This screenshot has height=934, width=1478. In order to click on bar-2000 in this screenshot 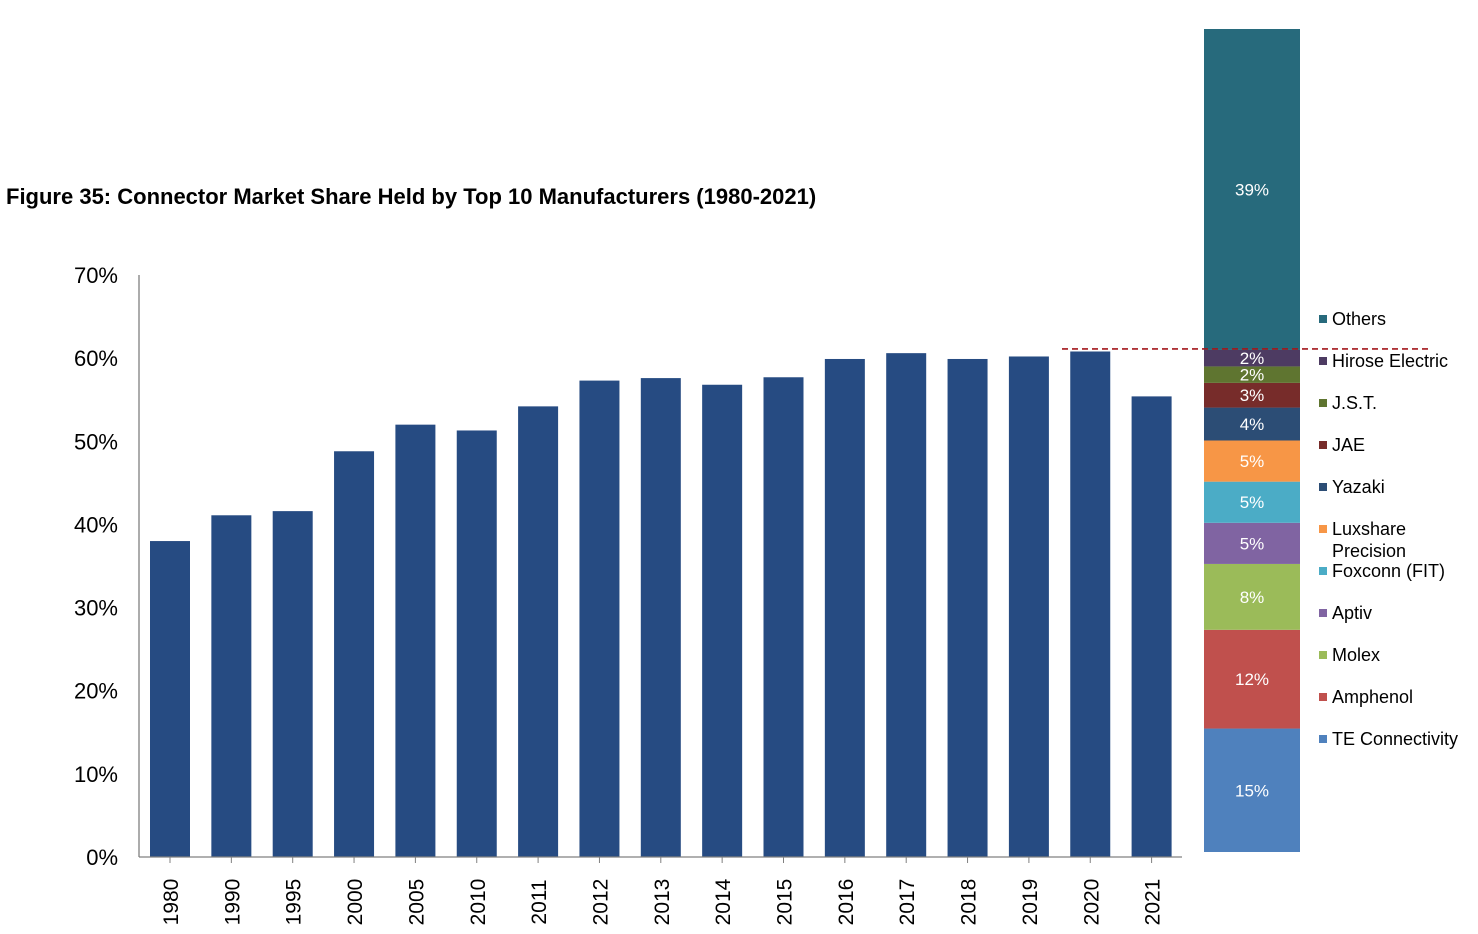, I will do `click(354, 654)`.